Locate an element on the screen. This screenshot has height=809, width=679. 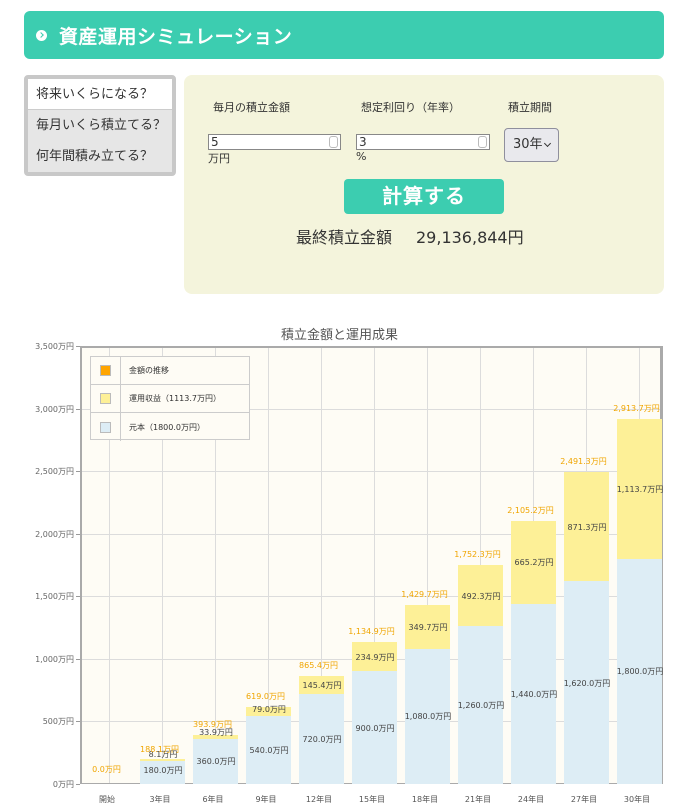
gain-value-label: 492.3万円 is located at coordinates (481, 596).